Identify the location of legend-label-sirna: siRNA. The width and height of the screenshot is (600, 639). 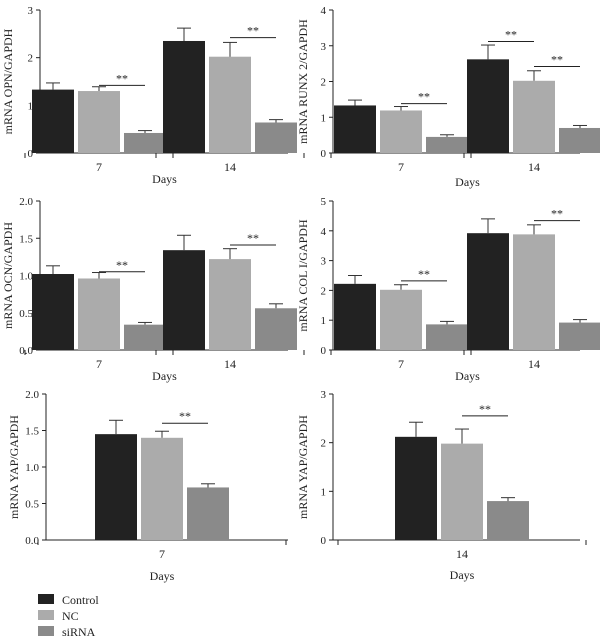
(79, 632).